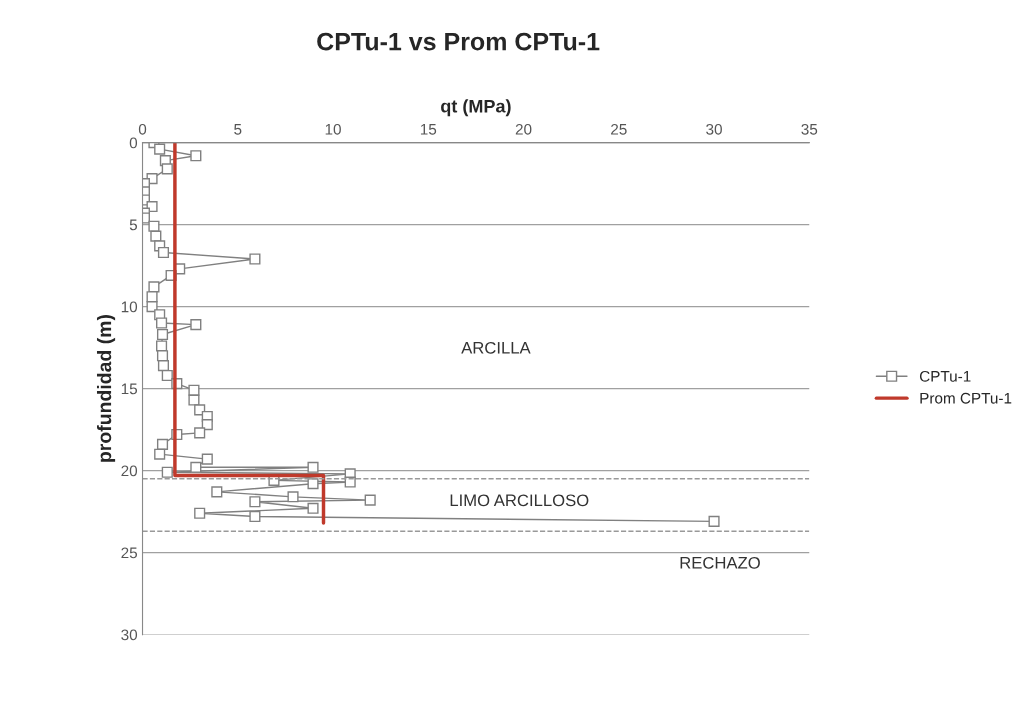 The image size is (1018, 713). Describe the element at coordinates (129, 553) in the screenshot. I see `y-tick-label: 25` at that location.